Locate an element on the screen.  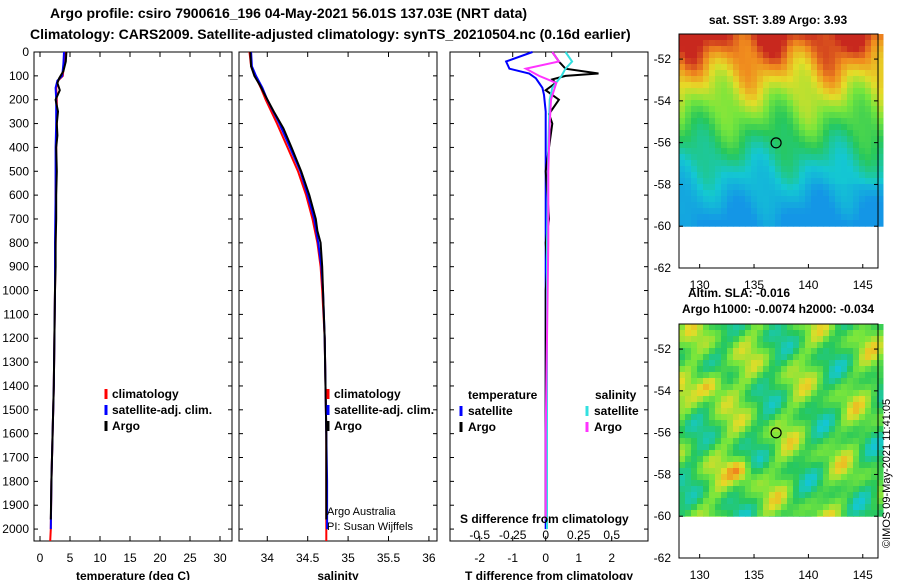
sst_map-y-tick-label: -52 is located at coordinates (663, 59).